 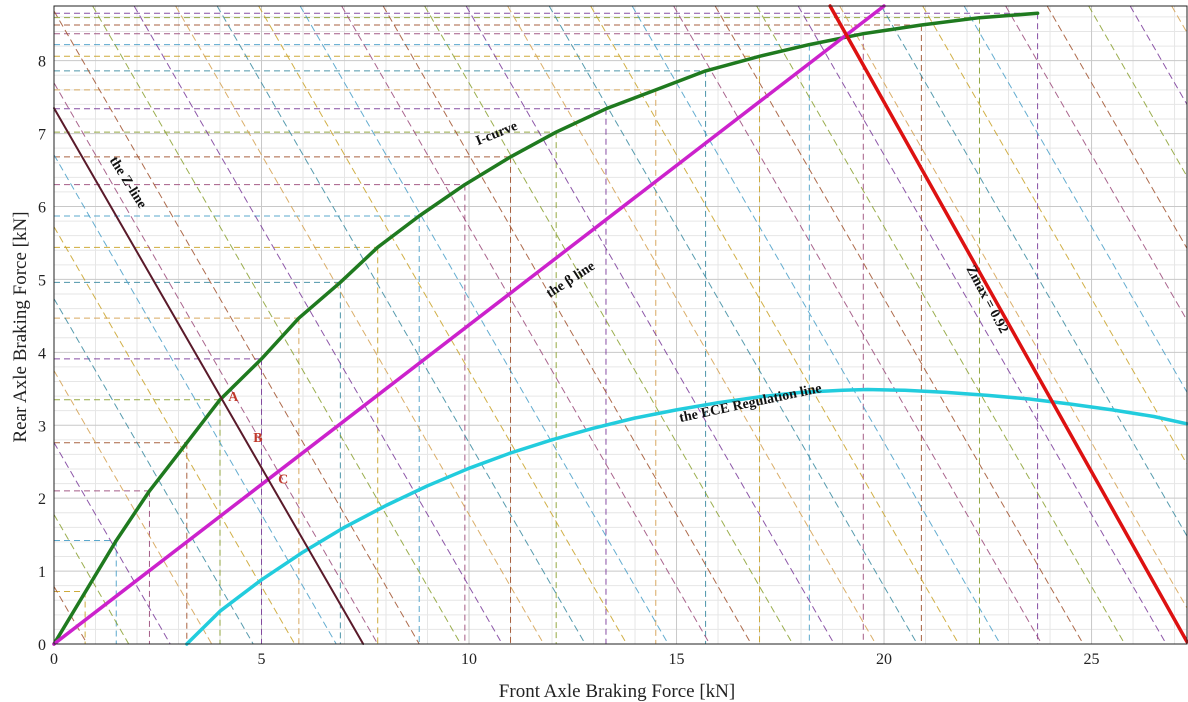 I want to click on y-axis-title: Rear Axle Braking Force [kN], so click(x=20, y=326).